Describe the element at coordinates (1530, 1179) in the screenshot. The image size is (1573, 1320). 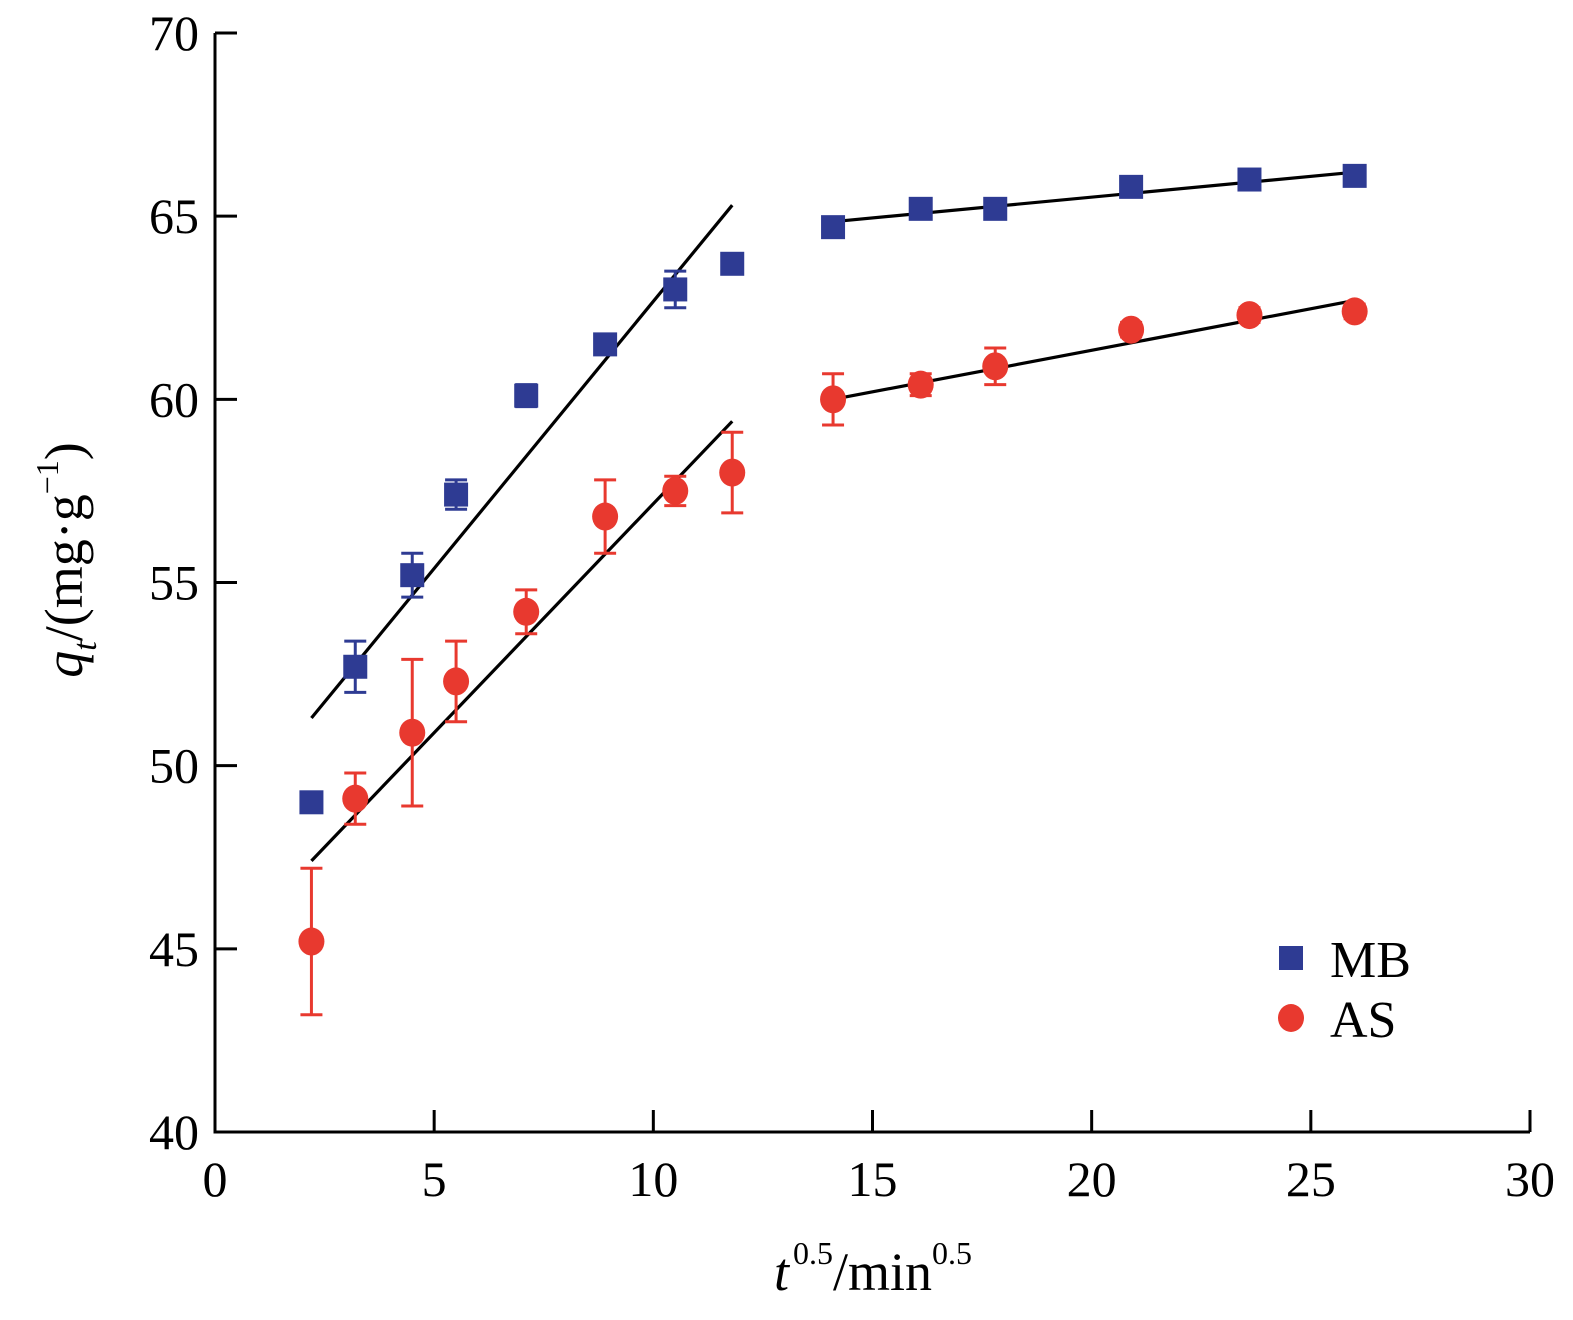
I see `x-tick-label: 30` at that location.